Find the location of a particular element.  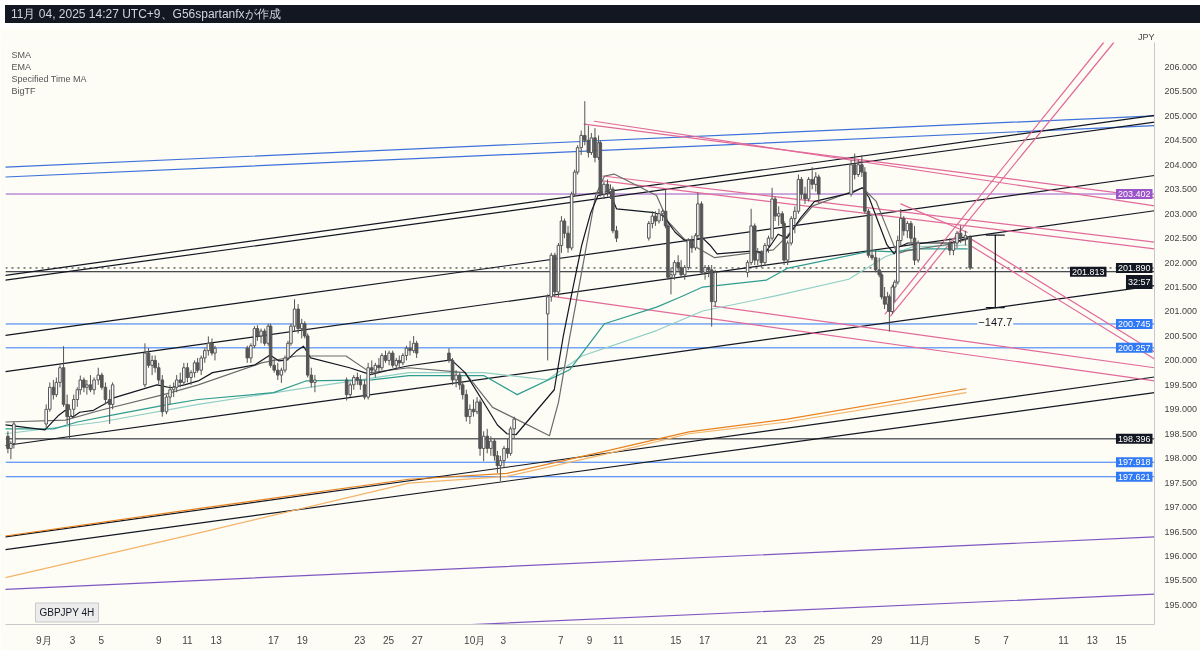

ref-line-label: 203.402 is located at coordinates (1134, 194).